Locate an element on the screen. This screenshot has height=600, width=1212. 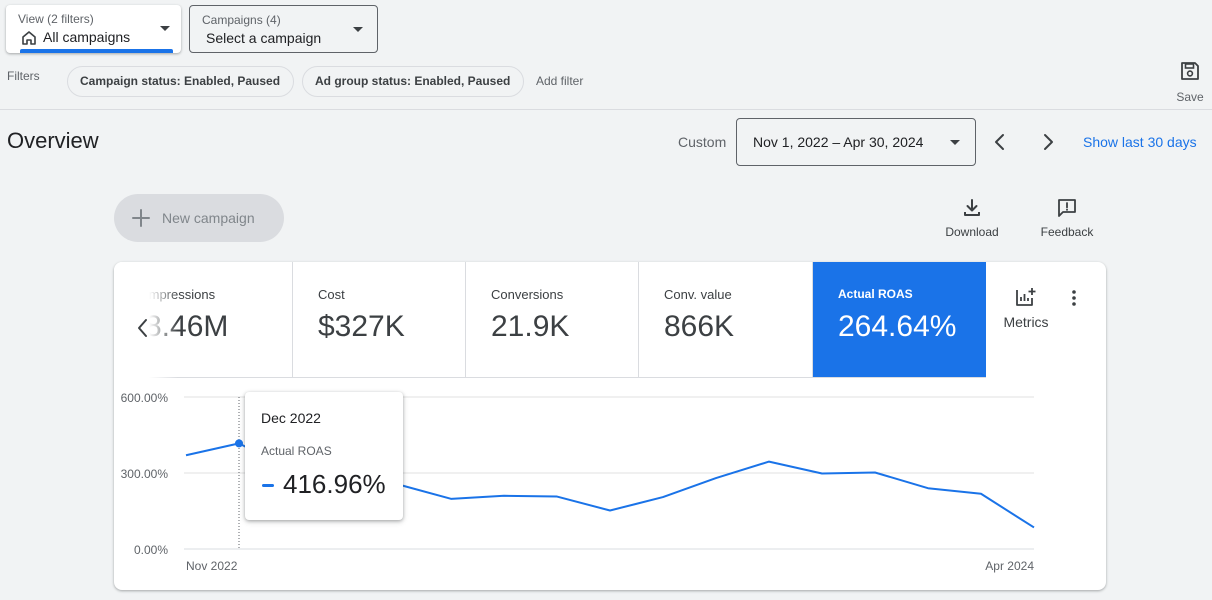
scorecard-conv-value: Conv. value 866K is located at coordinates (726, 320).